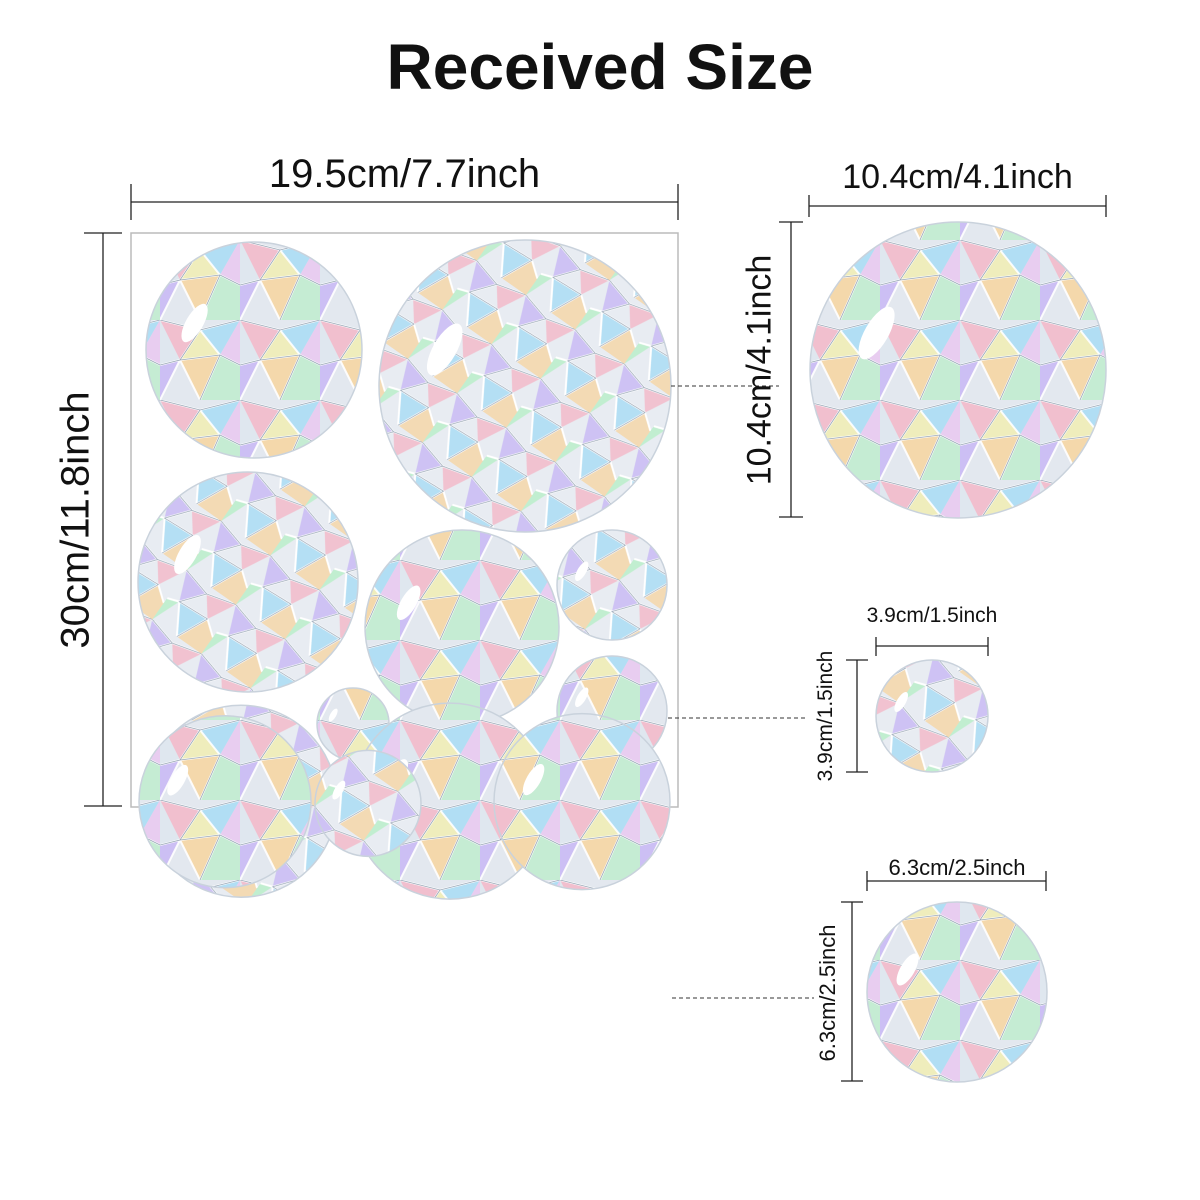 The image size is (1200, 1200). Describe the element at coordinates (957, 992) in the screenshot. I see `medium-sticker` at that location.